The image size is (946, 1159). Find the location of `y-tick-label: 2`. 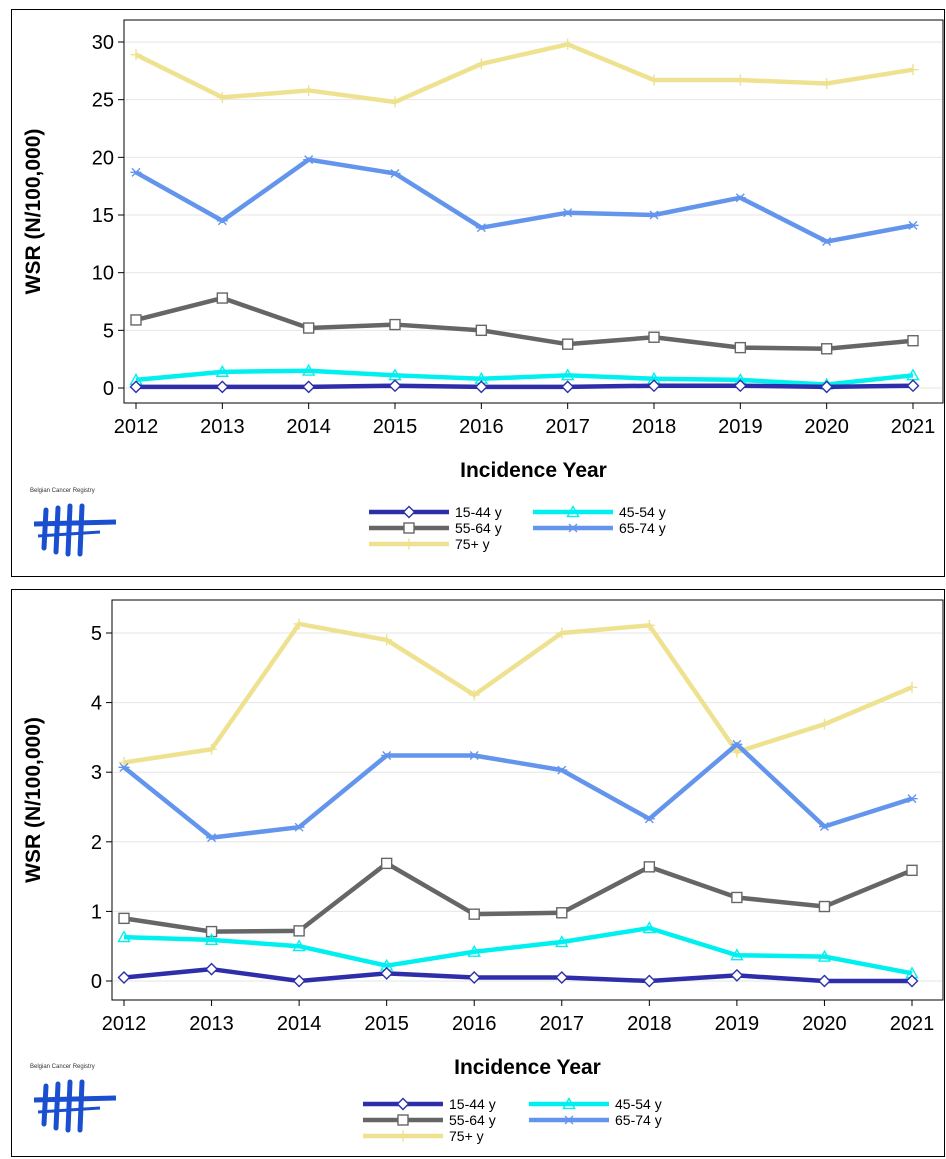

y-tick-label: 2 is located at coordinates (96, 843).